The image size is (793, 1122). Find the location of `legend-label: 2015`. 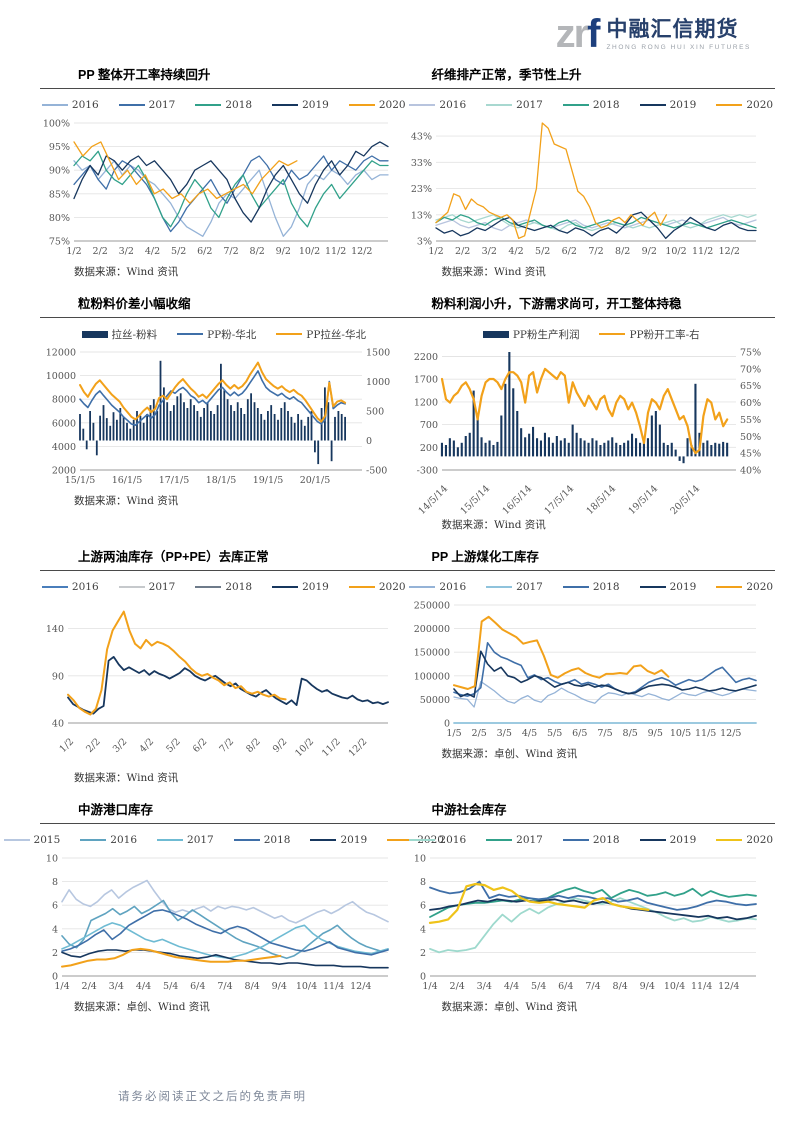

legend-label: 2015 is located at coordinates (47, 840).